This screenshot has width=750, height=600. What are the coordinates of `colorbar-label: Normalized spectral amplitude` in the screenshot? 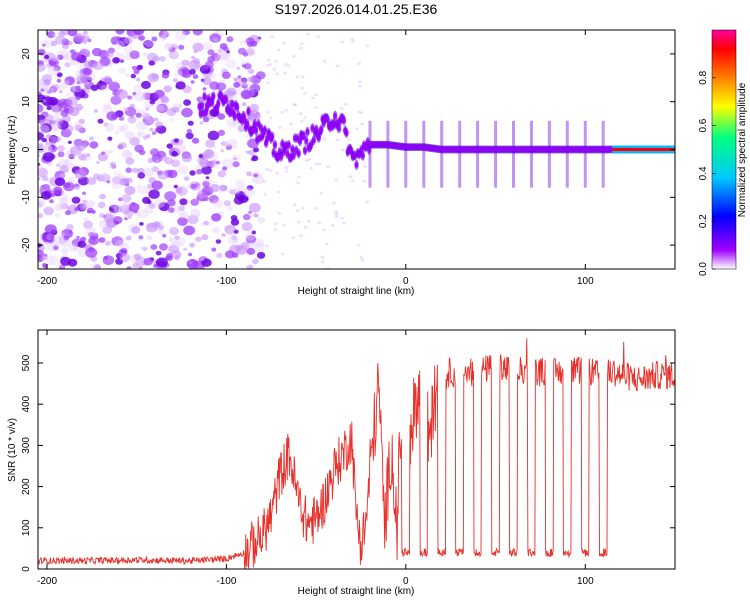 It's located at (742, 149).